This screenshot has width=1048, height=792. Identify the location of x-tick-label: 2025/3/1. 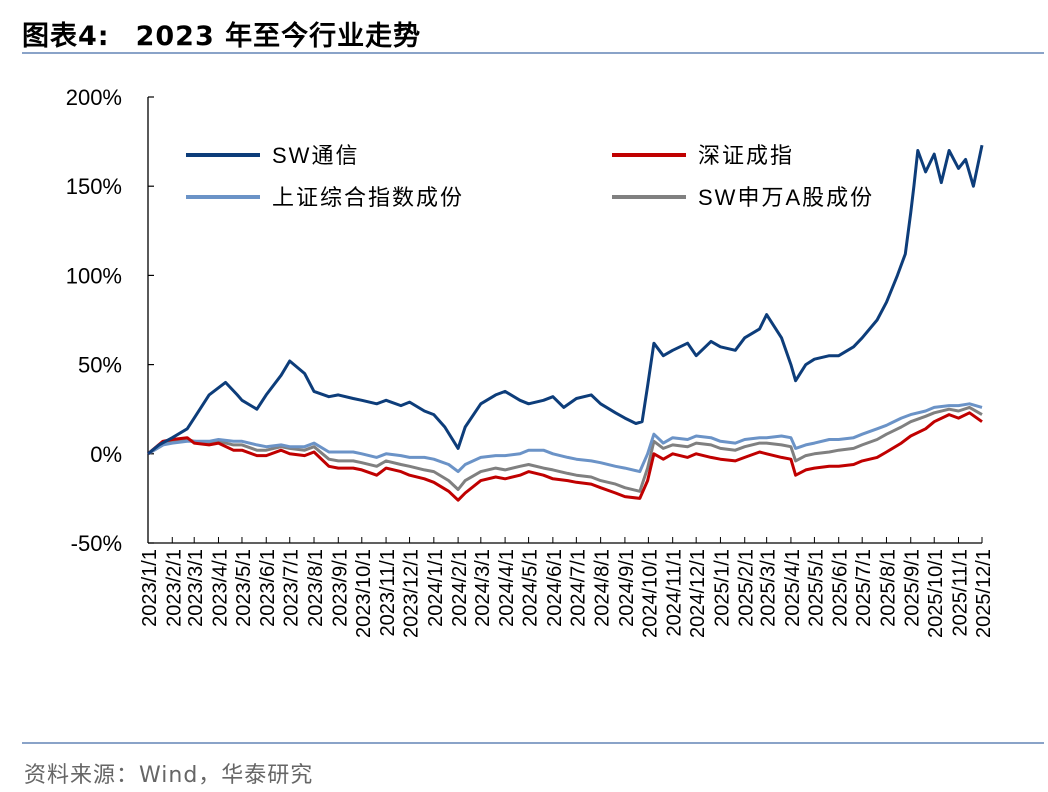
(769, 588).